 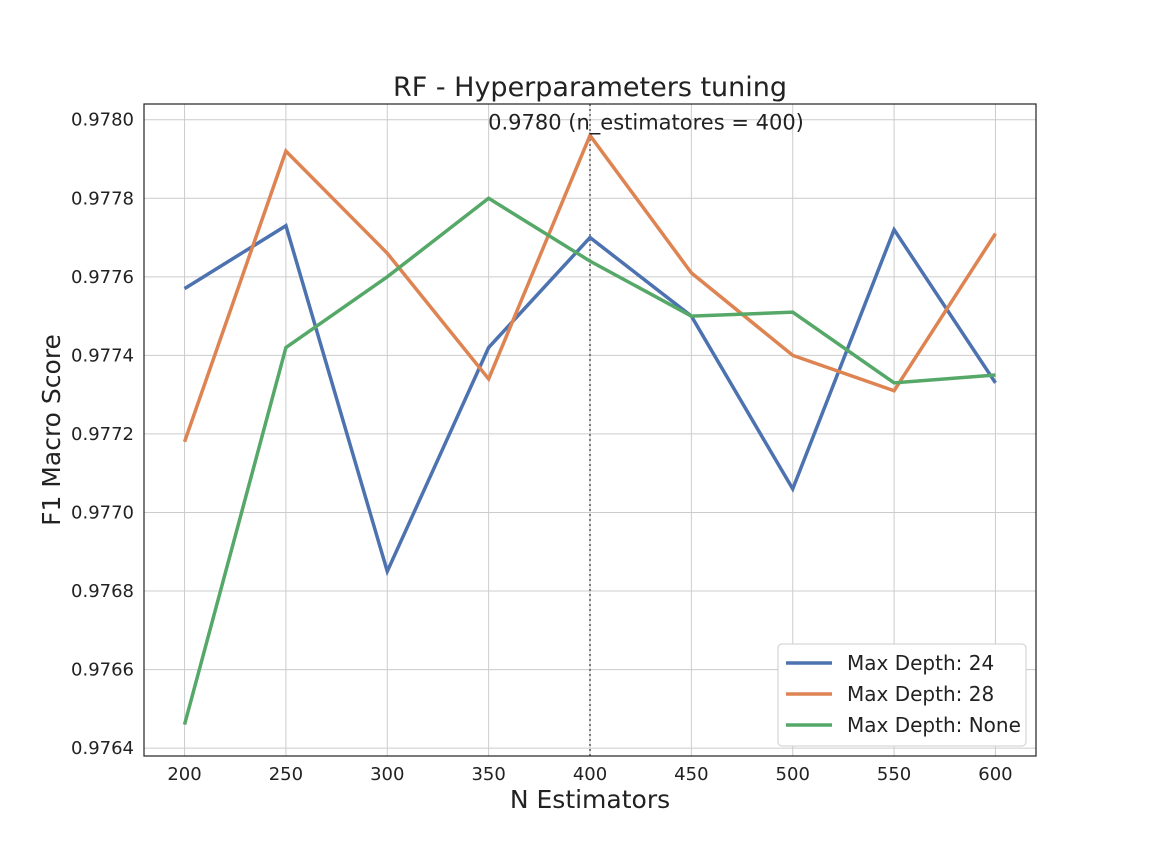 What do you see at coordinates (387, 774) in the screenshot?
I see `x-tick-label: 300` at bounding box center [387, 774].